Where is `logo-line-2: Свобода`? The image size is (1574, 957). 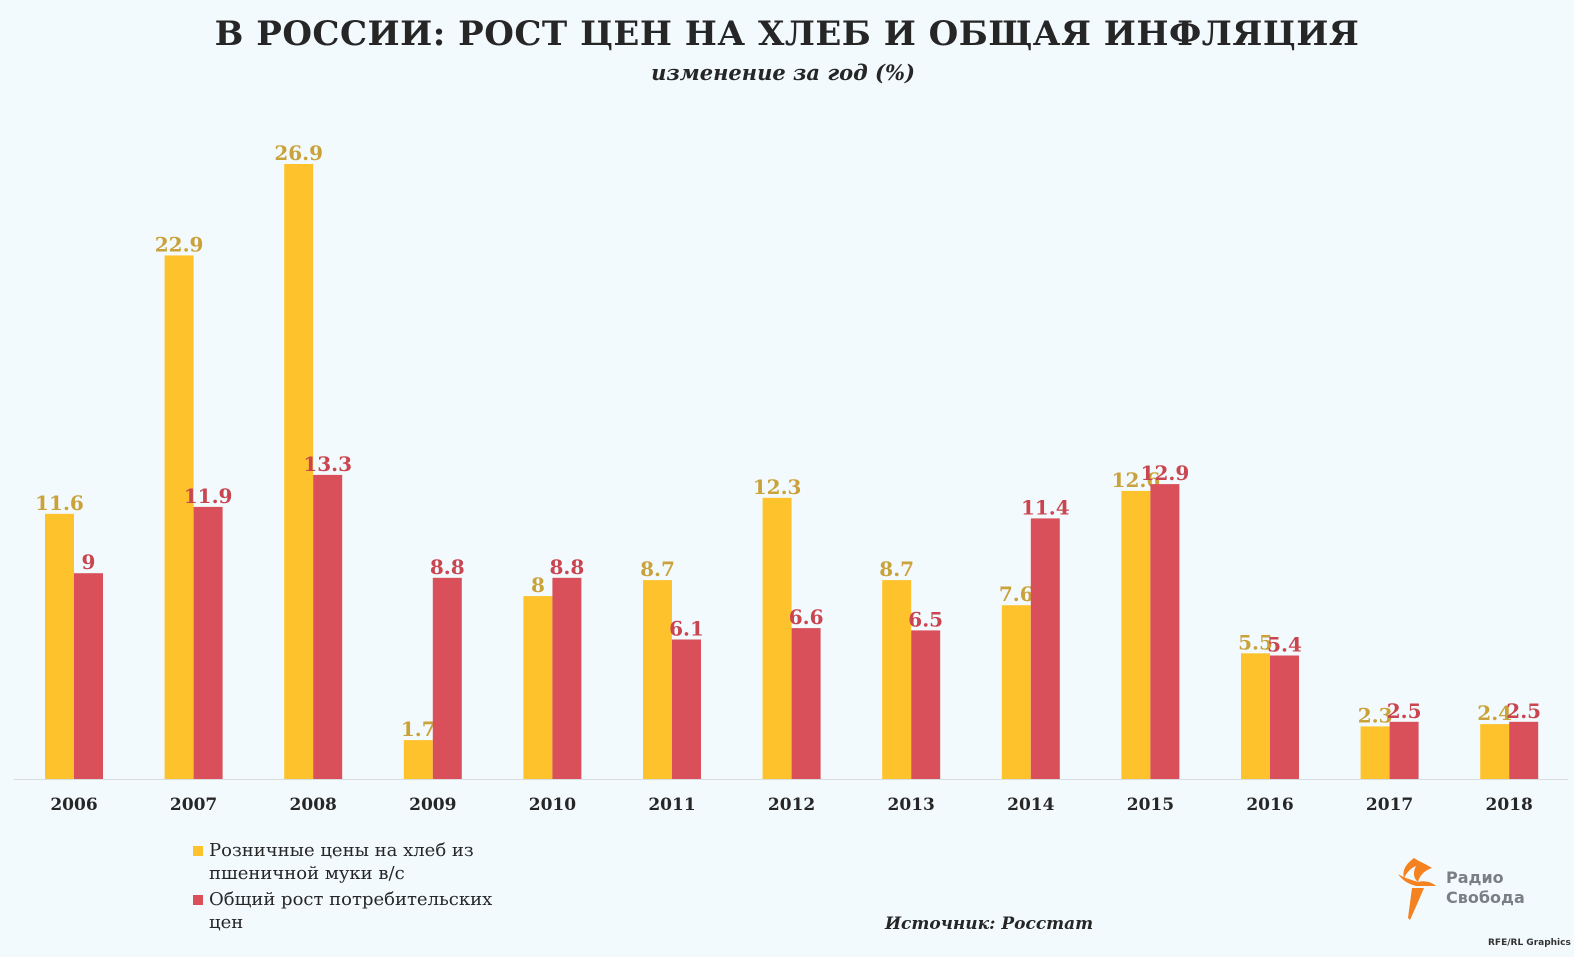 logo-line-2: Свобода is located at coordinates (1485, 897).